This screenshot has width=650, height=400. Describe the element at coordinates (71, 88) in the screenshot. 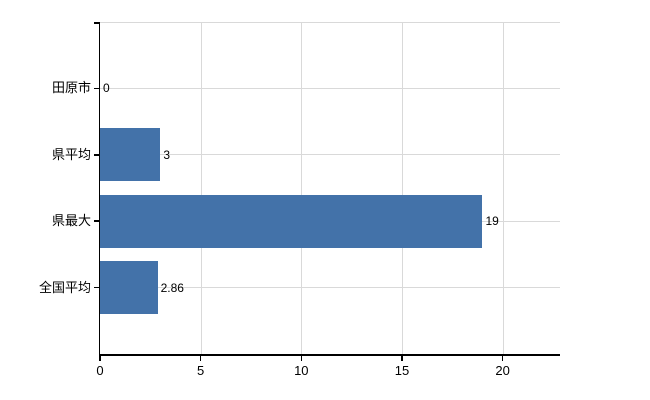

I see `category-label: 田原市` at that location.